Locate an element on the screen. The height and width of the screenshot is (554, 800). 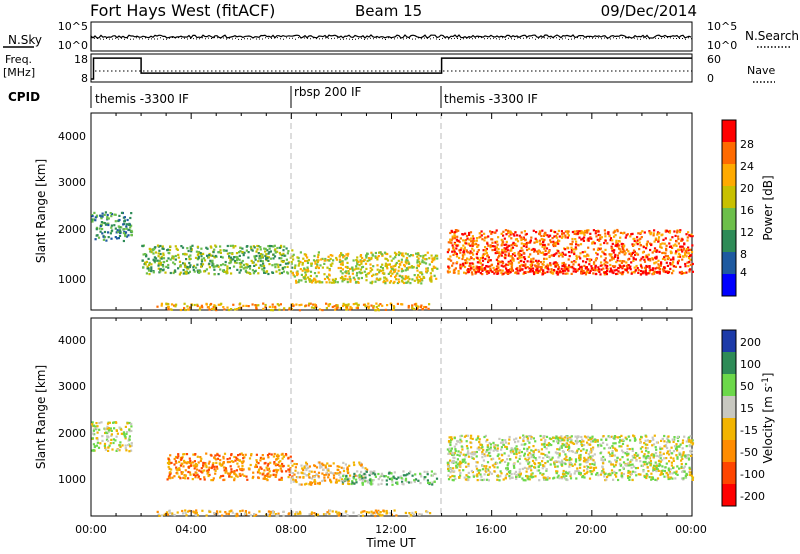
power-ylabel: Slant Range [km] is located at coordinates (41, 211).